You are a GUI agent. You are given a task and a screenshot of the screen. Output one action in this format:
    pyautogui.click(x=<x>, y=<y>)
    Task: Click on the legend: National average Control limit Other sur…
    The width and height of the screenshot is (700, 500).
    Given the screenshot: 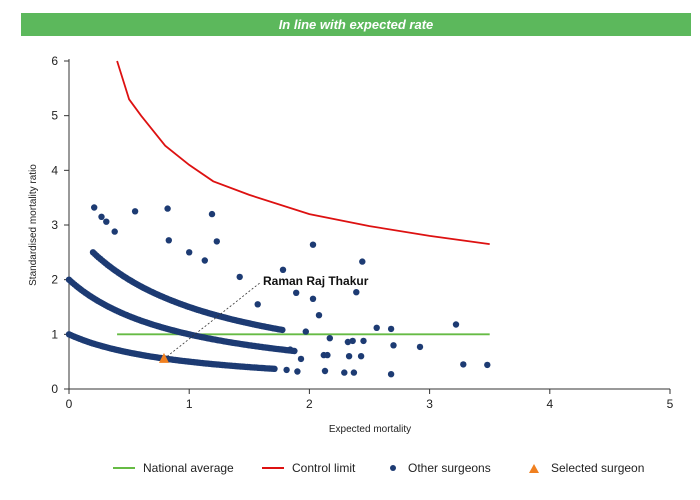 What is the action you would take?
    pyautogui.click(x=350, y=468)
    